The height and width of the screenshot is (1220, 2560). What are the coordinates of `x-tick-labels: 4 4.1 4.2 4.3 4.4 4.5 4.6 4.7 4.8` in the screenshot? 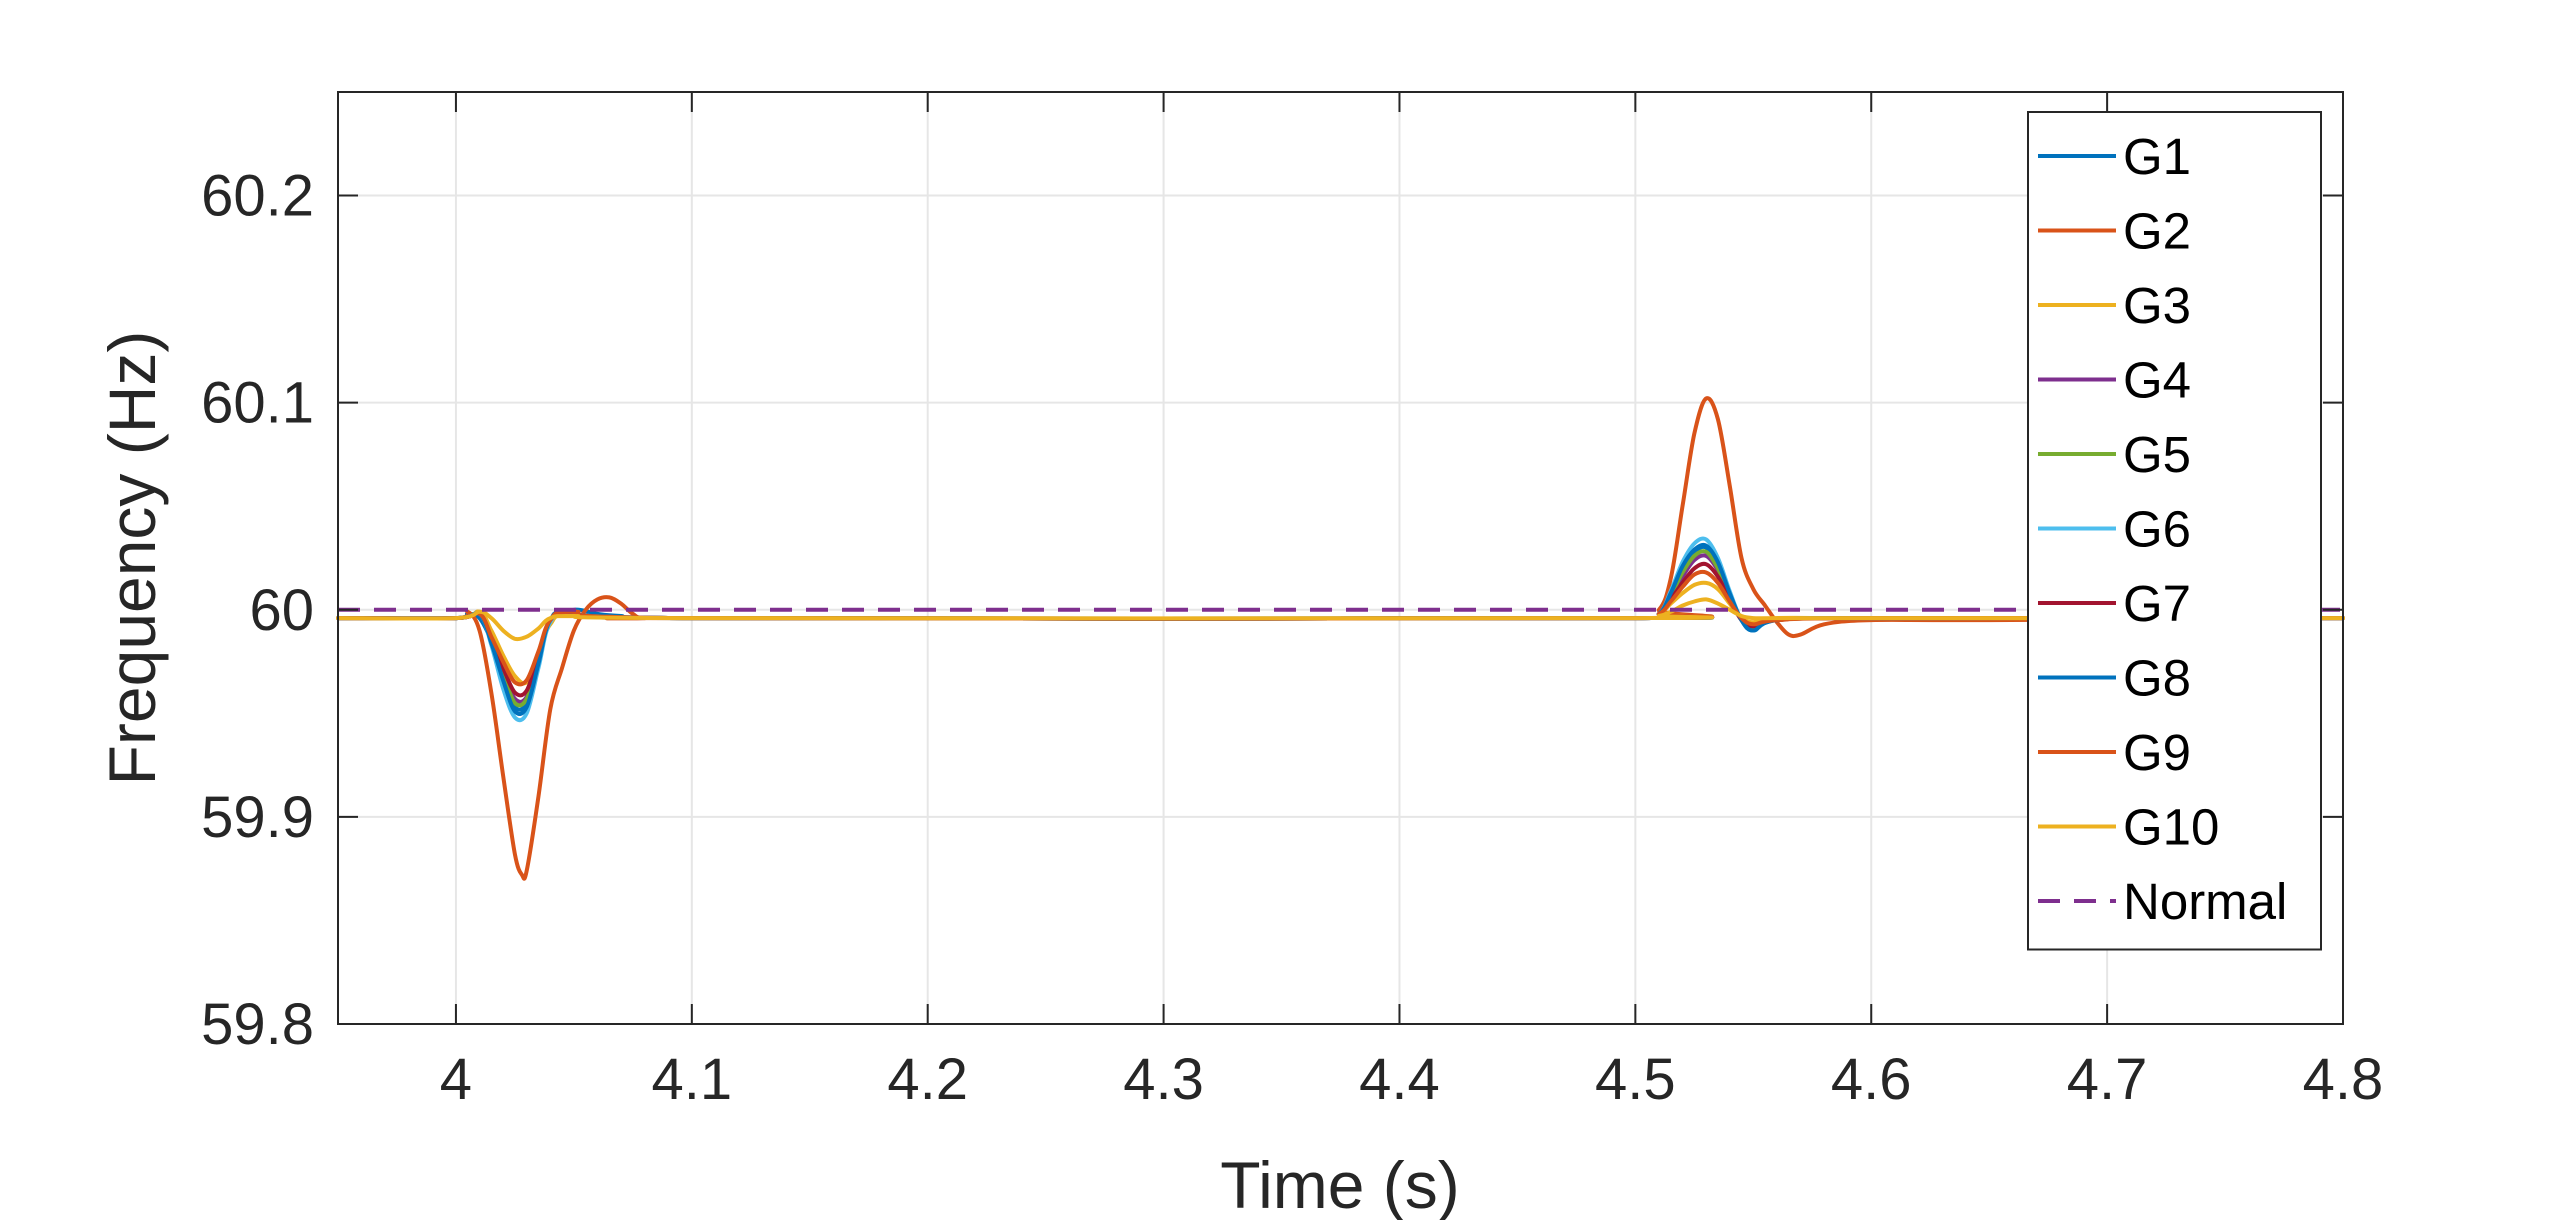 It's located at (1412, 1079).